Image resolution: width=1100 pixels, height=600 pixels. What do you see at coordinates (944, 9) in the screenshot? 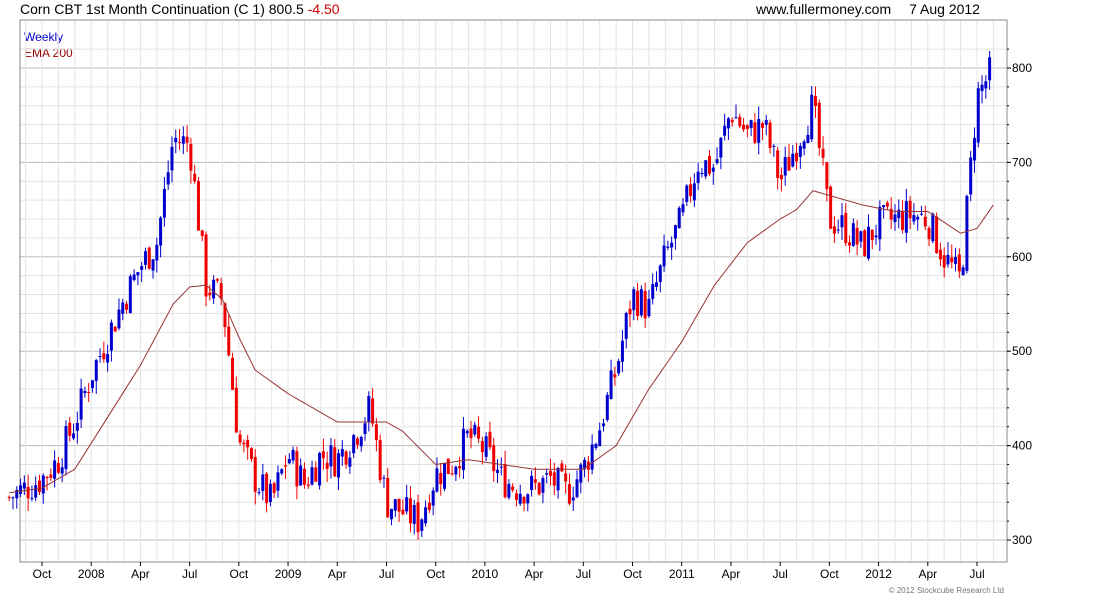
I see `chart-date: 7 Aug 2012` at bounding box center [944, 9].